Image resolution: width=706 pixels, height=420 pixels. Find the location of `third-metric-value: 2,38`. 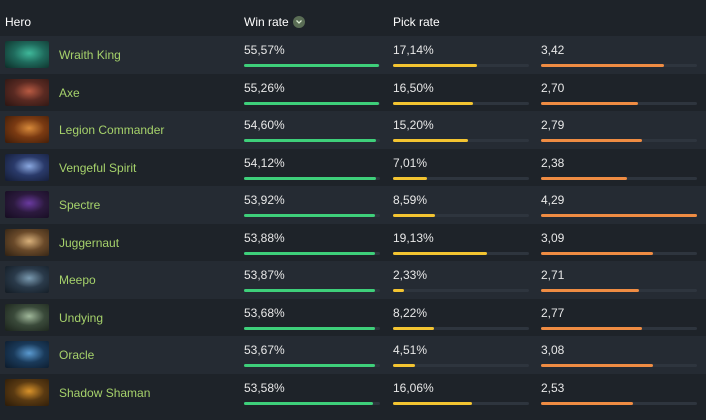

third-metric-value: 2,38 is located at coordinates (553, 162).